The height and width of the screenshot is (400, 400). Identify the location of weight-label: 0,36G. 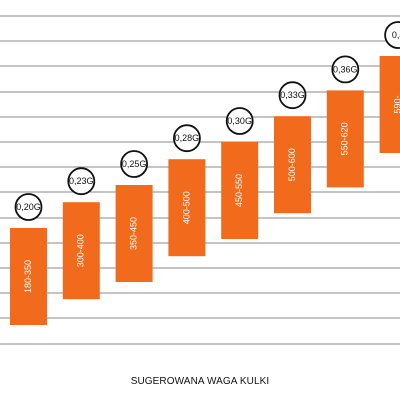
(345, 69).